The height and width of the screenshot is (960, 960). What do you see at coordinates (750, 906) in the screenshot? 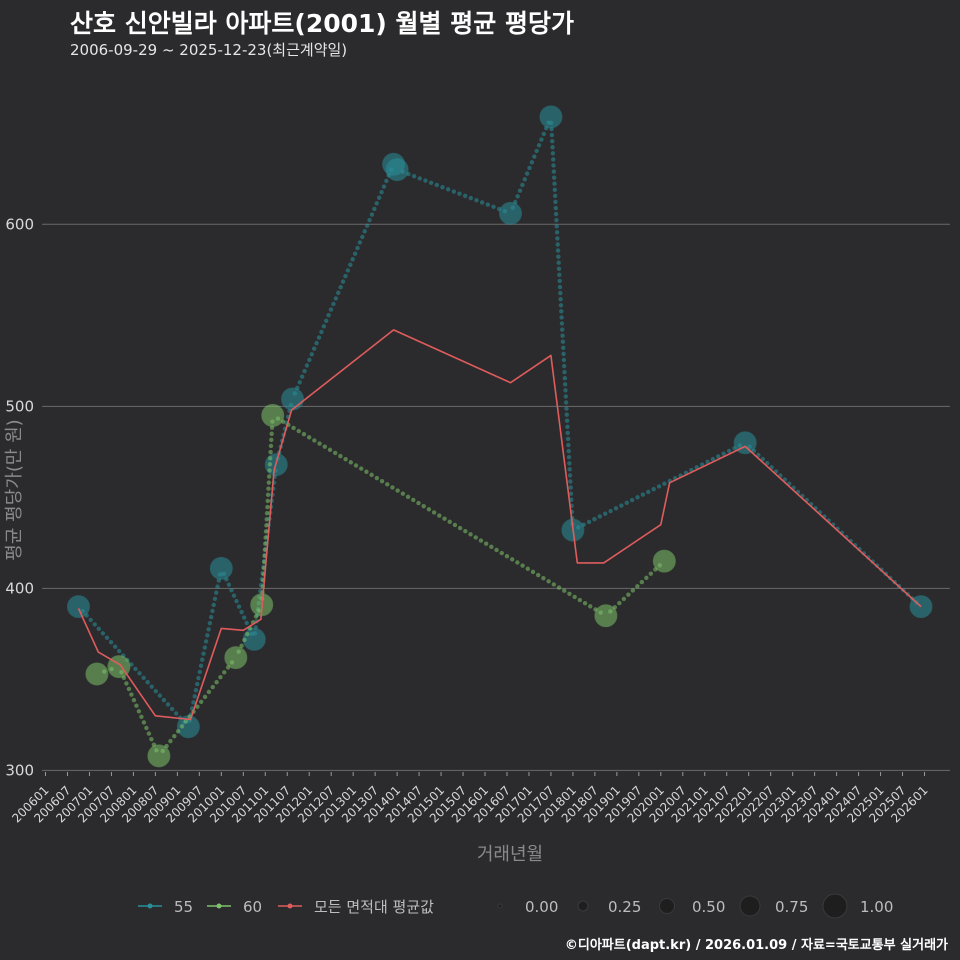
I see `legend-size-key` at bounding box center [750, 906].